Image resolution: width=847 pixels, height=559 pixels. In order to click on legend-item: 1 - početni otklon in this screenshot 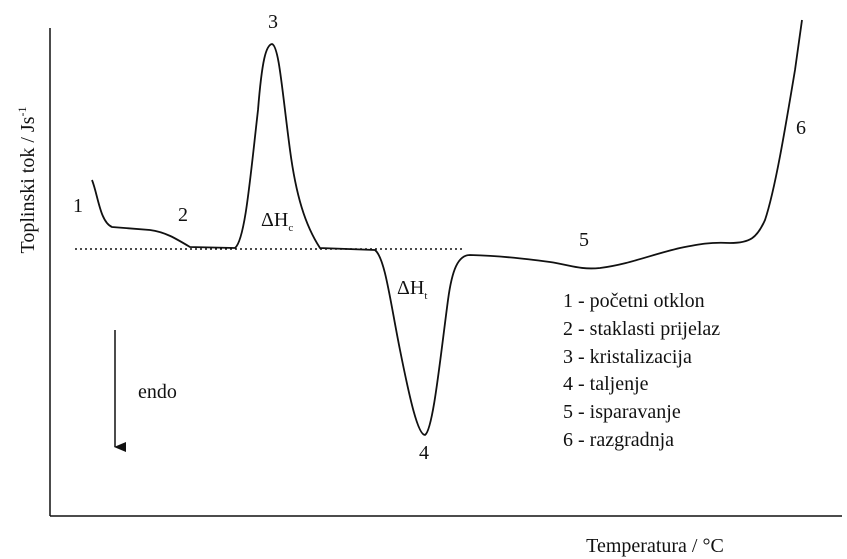, I will do `click(634, 301)`.